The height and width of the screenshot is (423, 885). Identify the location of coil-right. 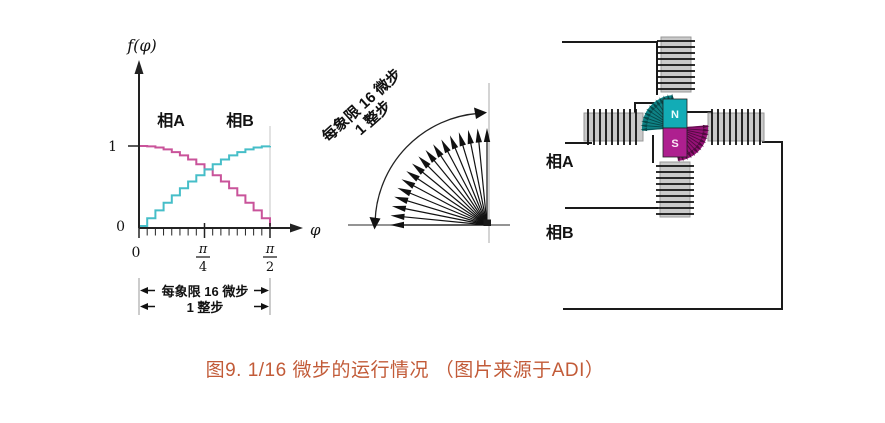
(736, 127).